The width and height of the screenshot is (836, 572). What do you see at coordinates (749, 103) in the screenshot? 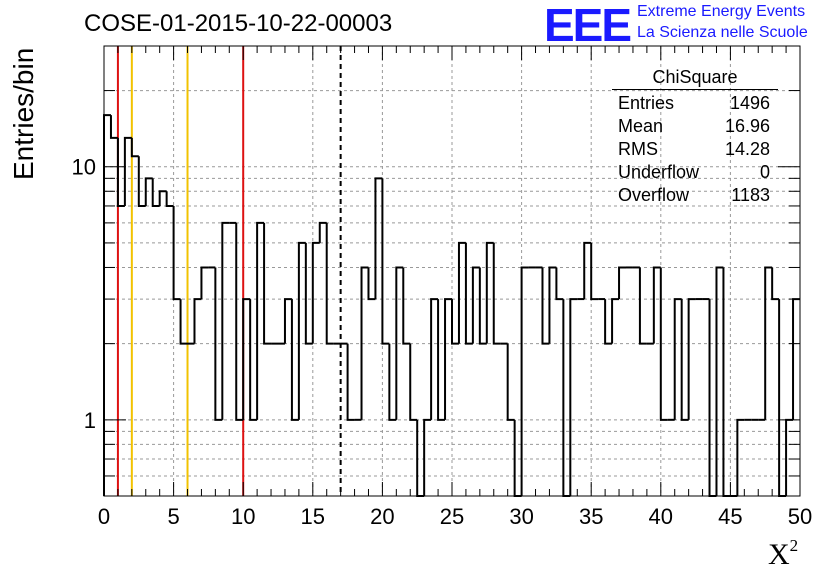
I see `stats-value: 1496` at bounding box center [749, 103].